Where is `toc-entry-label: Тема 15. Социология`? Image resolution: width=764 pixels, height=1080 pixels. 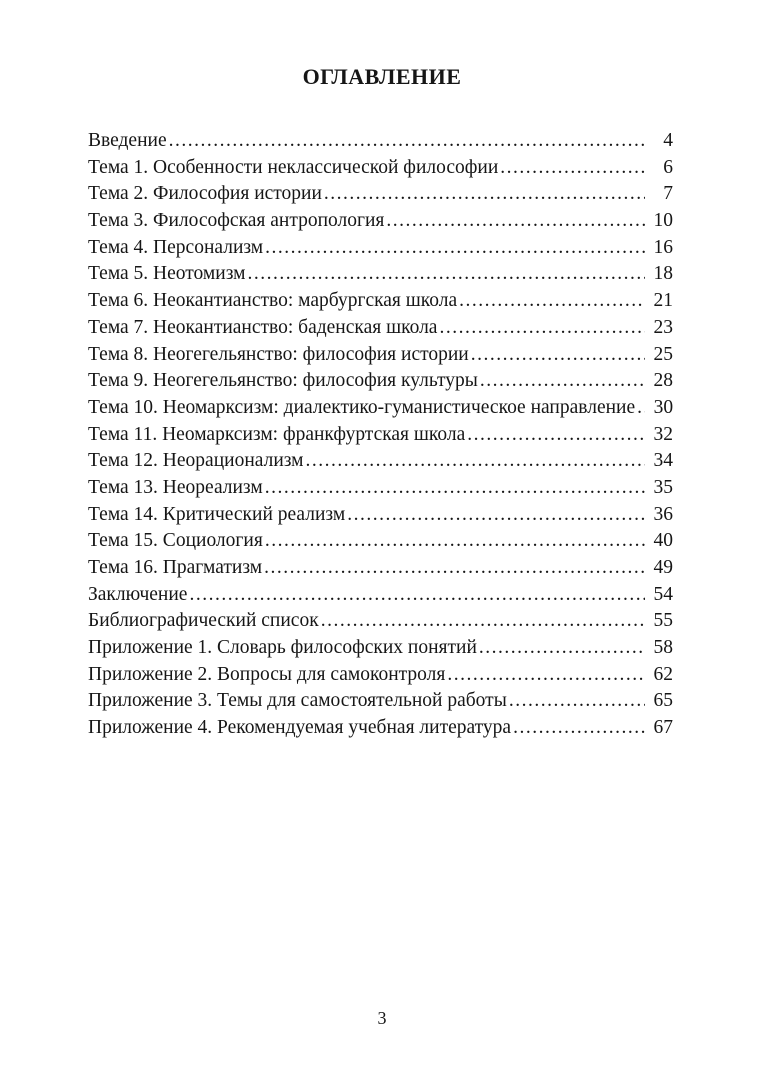
toc-entry-label: Тема 15. Социология is located at coordinates (175, 541).